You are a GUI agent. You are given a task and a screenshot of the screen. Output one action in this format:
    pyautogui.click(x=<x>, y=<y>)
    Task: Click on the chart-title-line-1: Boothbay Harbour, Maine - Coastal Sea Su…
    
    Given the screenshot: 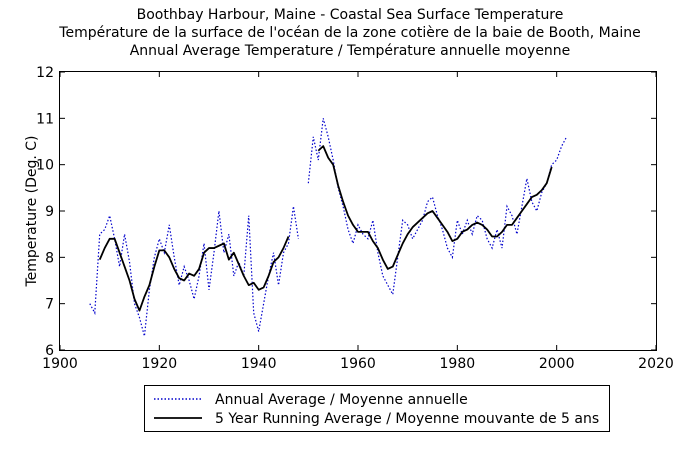 What is the action you would take?
    pyautogui.click(x=350, y=15)
    